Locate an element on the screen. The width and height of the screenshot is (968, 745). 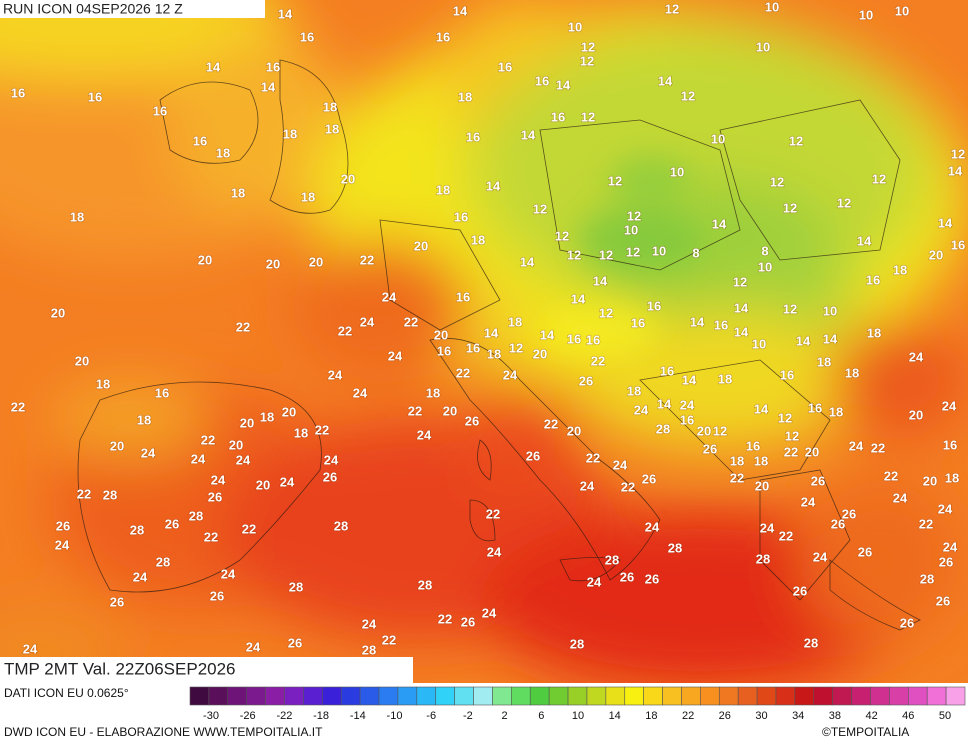
colorbar-tick-label: 46 is located at coordinates (908, 716).